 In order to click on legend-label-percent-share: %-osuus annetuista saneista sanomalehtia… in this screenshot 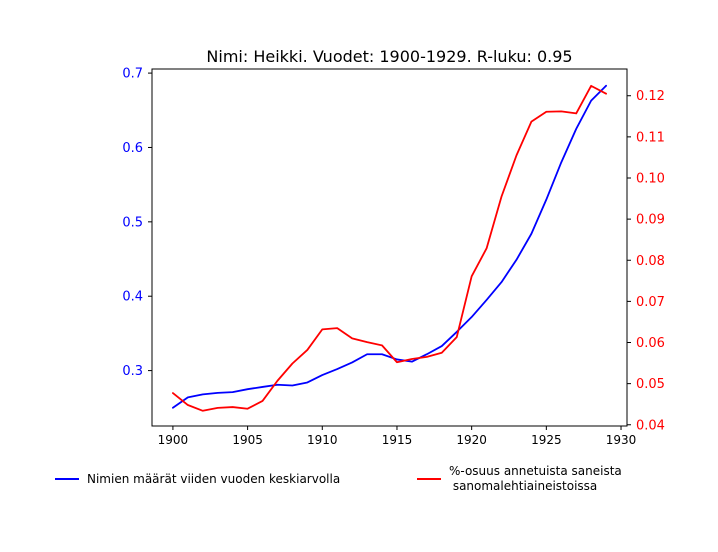, I will do `click(535, 478)`.